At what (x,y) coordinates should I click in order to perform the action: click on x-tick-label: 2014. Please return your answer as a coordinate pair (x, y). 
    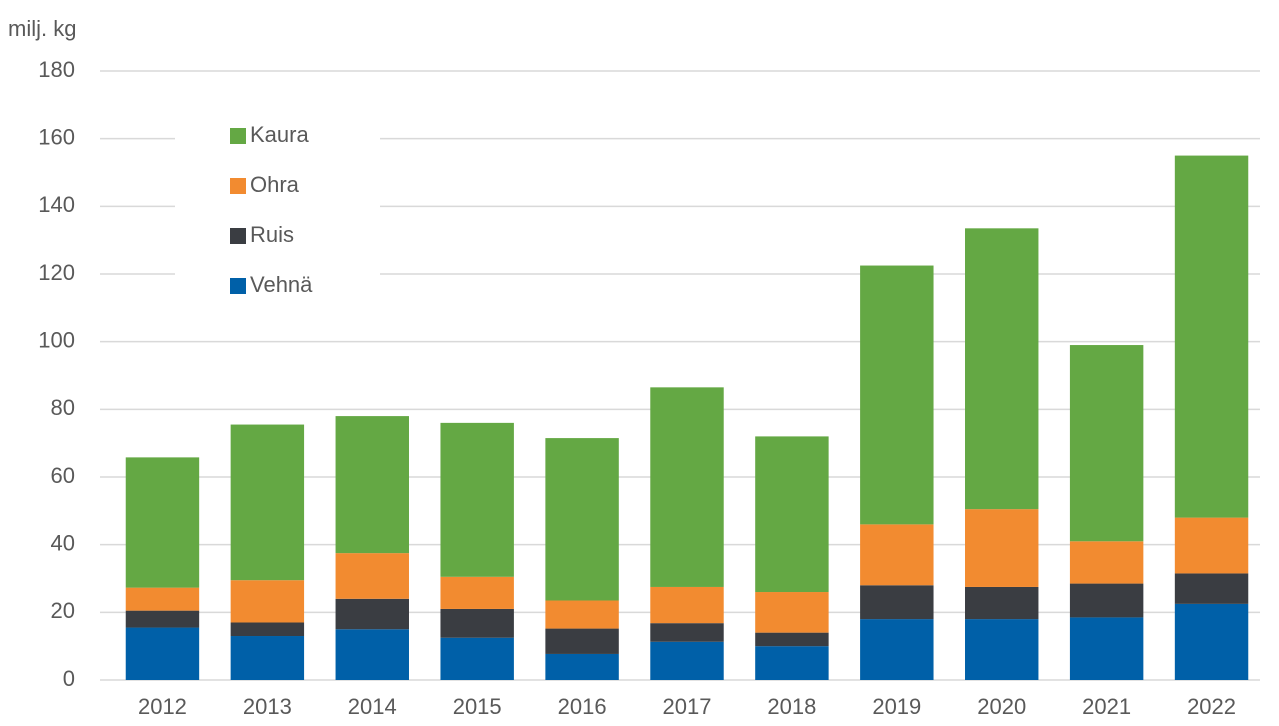
    Looking at the image, I should click on (372, 706).